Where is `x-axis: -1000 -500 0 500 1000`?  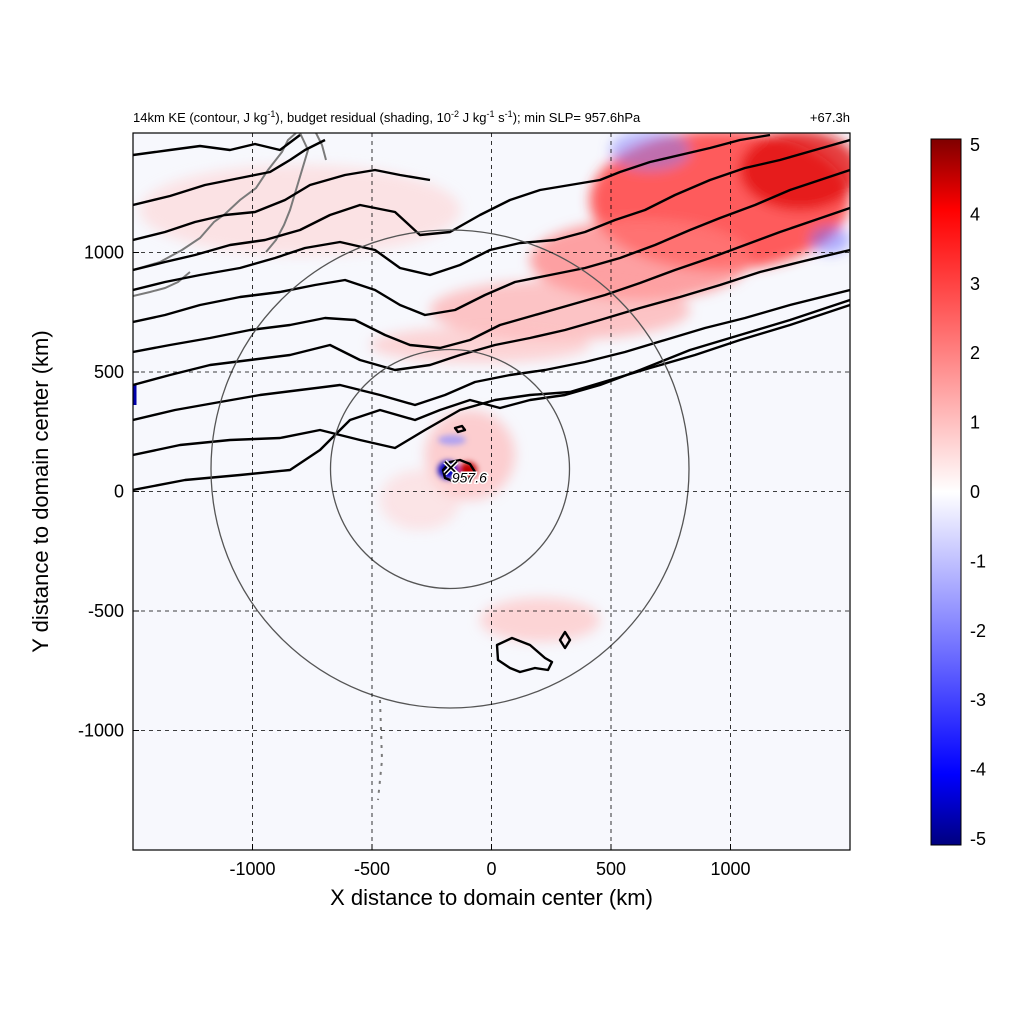
x-axis: -1000 -500 0 500 1000 is located at coordinates (490, 861).